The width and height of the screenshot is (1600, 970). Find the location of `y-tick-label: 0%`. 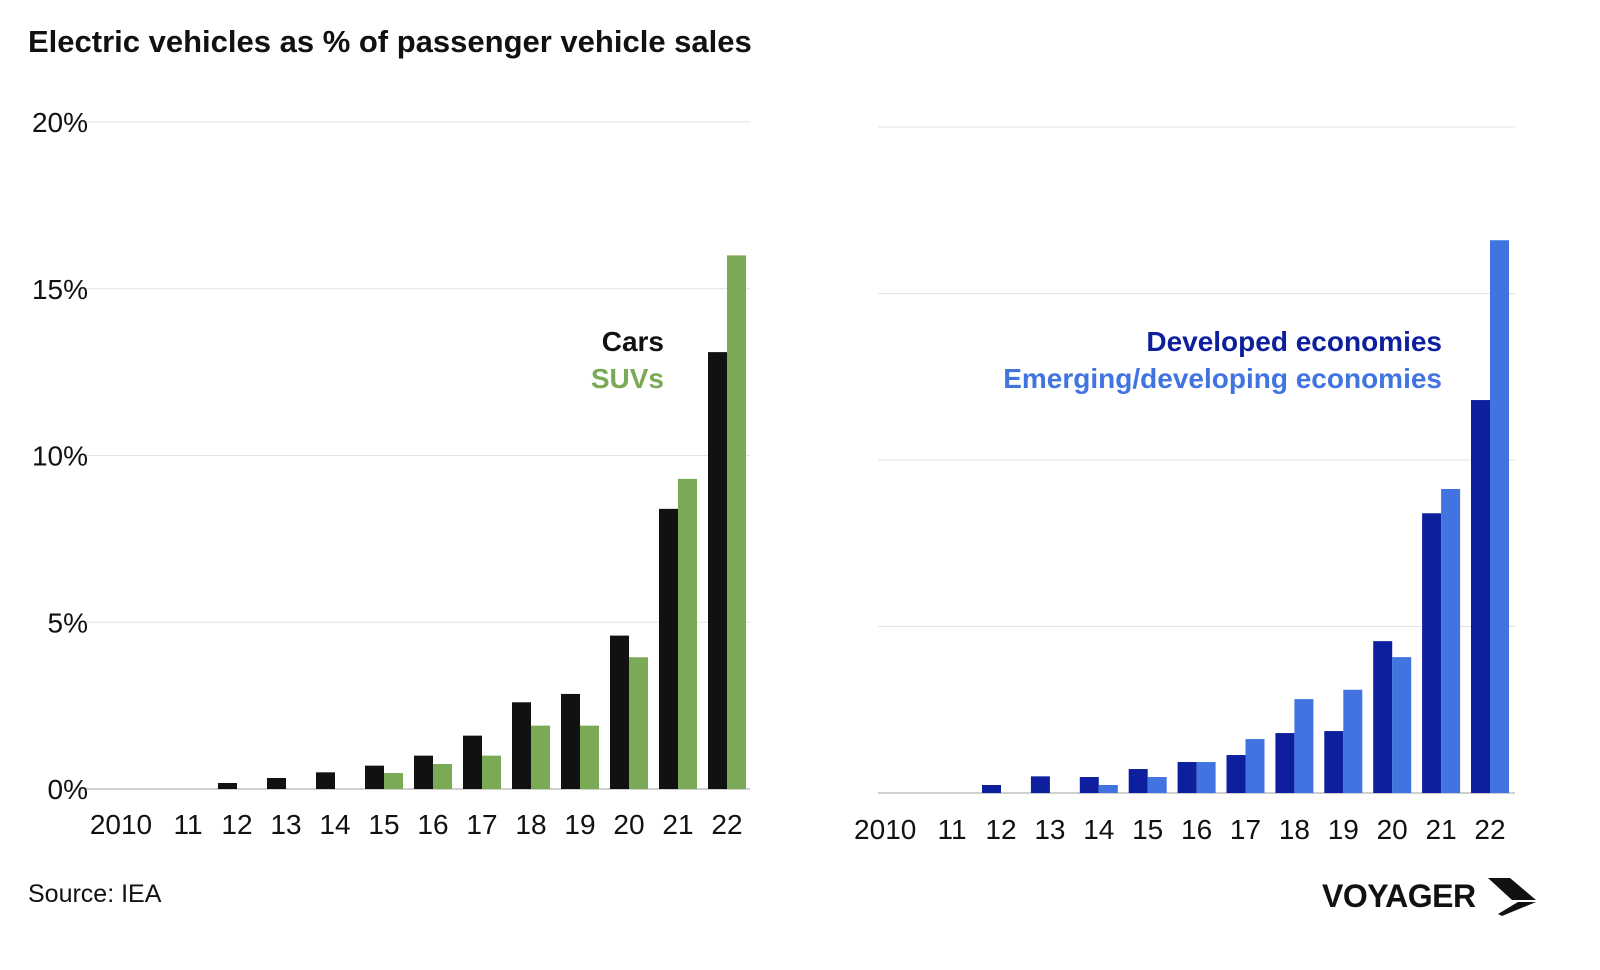

y-tick-label: 0% is located at coordinates (68, 789).